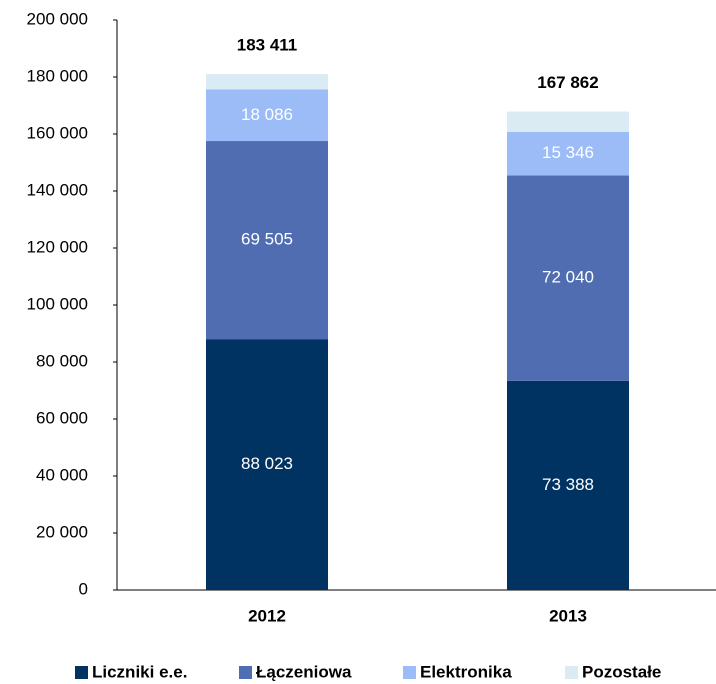 The image size is (716, 684). I want to click on y-tick-label: 180 000, so click(57, 75).